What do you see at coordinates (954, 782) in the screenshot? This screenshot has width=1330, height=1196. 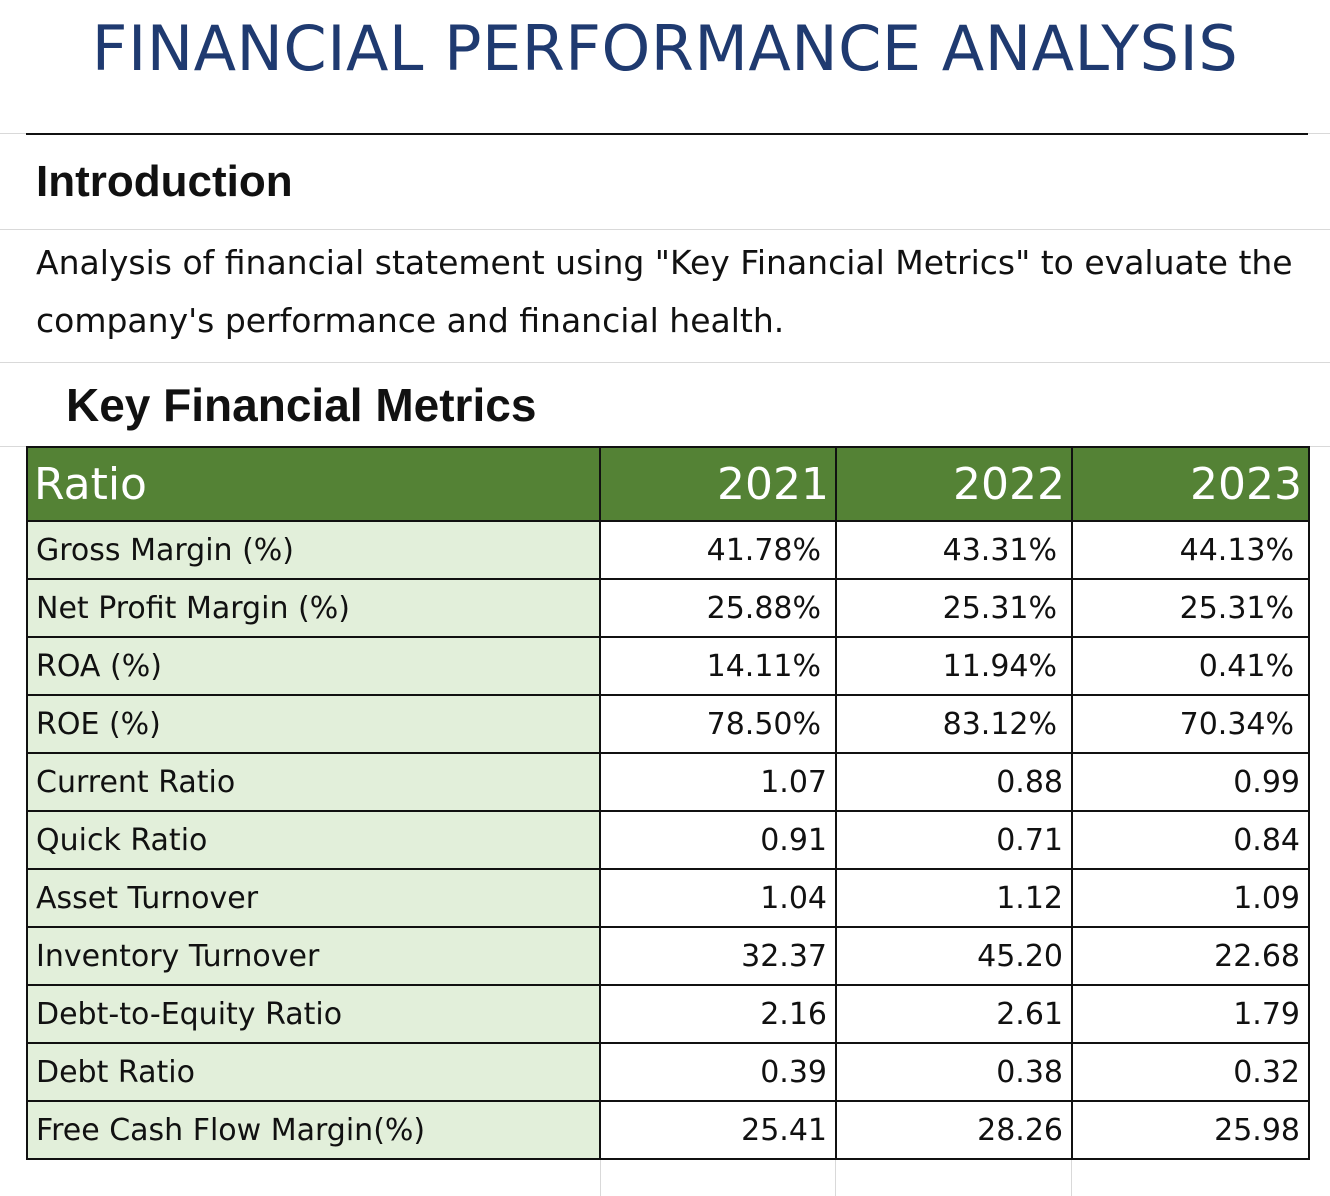 I see `metric-value-2022: 0.88` at bounding box center [954, 782].